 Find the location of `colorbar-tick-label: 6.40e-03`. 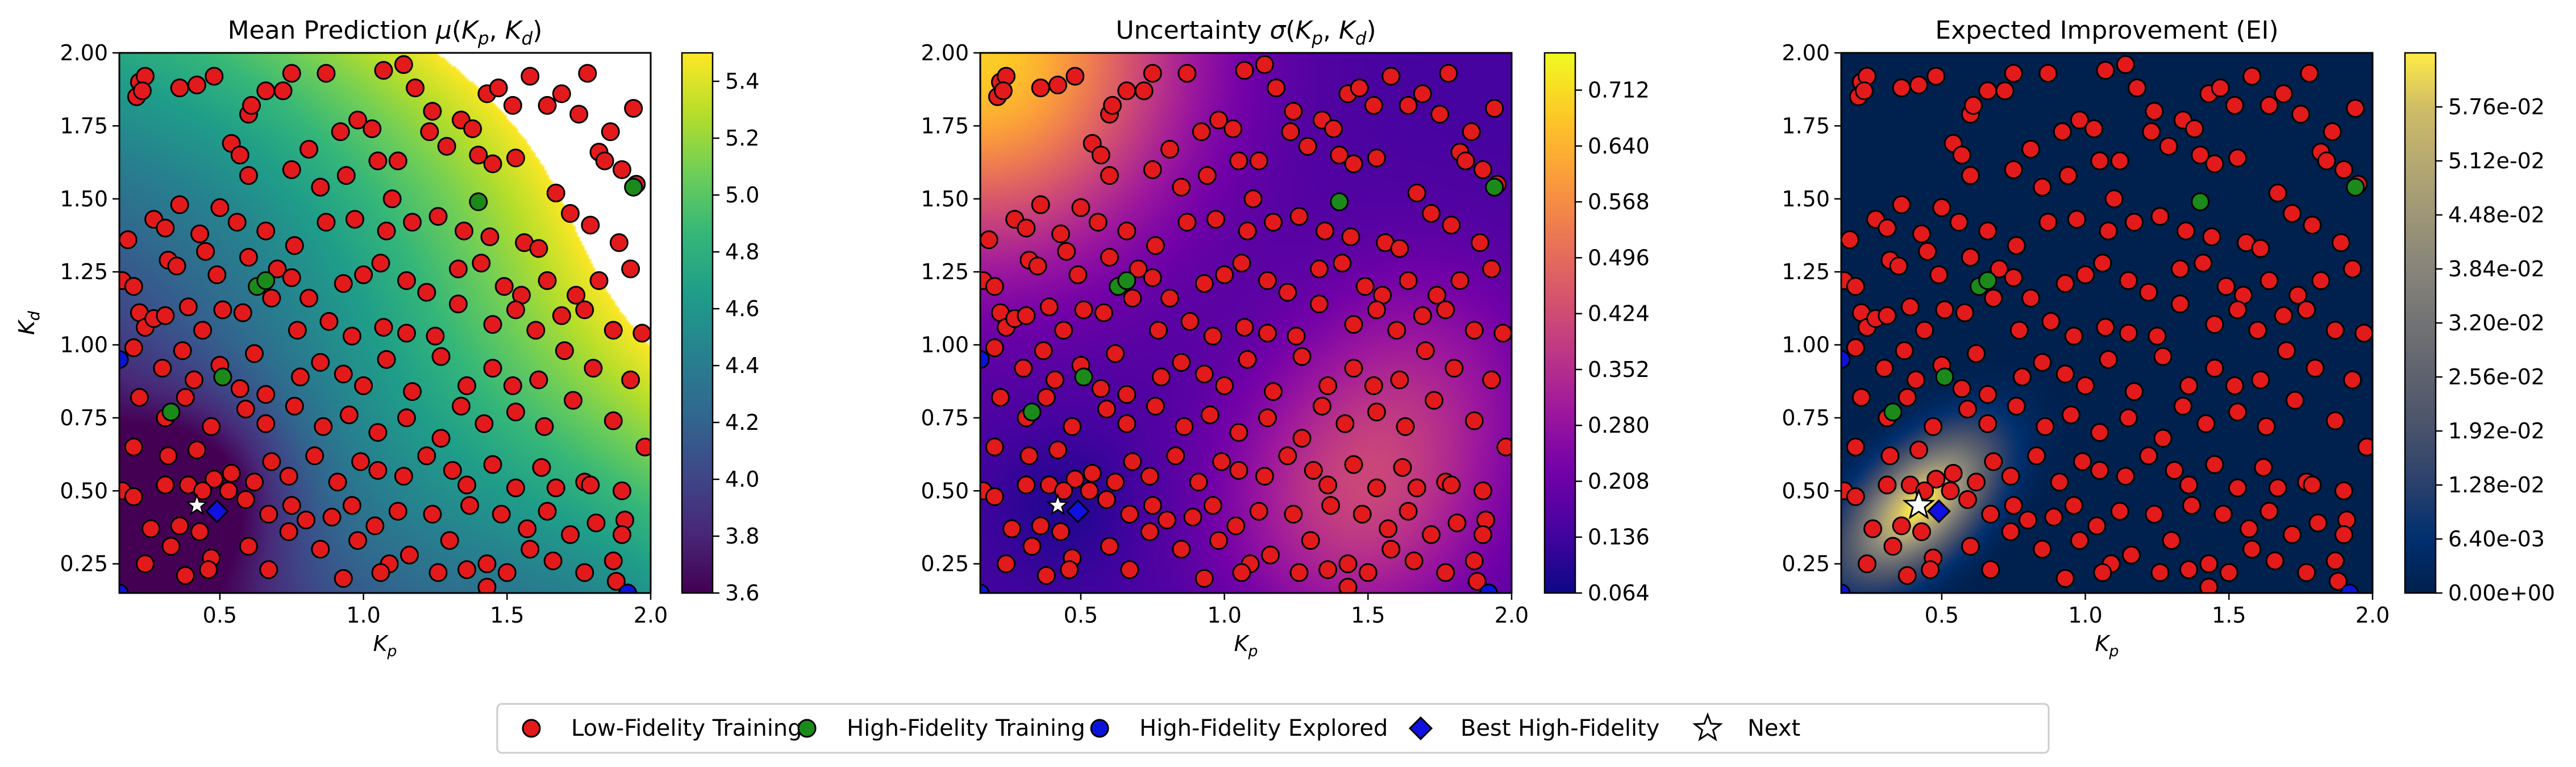

colorbar-tick-label: 6.40e-03 is located at coordinates (2496, 539).